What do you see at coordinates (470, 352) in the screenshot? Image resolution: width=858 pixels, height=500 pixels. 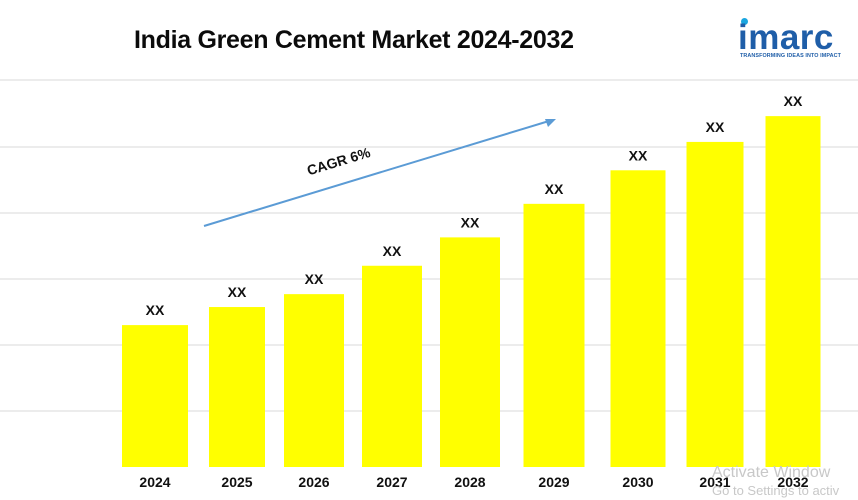 I see `bar-2028` at bounding box center [470, 352].